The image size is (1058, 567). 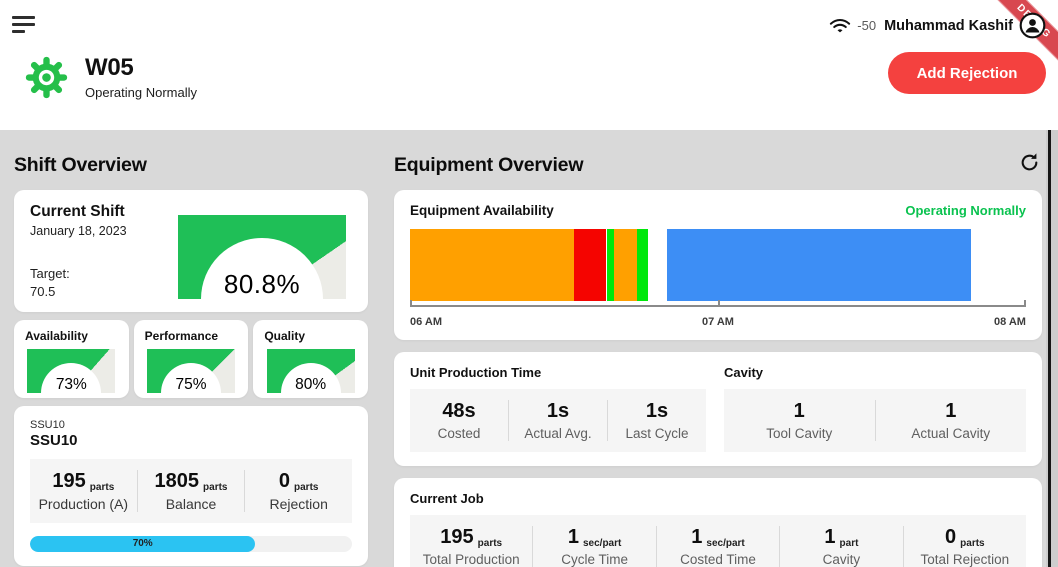 I want to click on equipment-status-badge: Operating Normally, so click(x=965, y=210).